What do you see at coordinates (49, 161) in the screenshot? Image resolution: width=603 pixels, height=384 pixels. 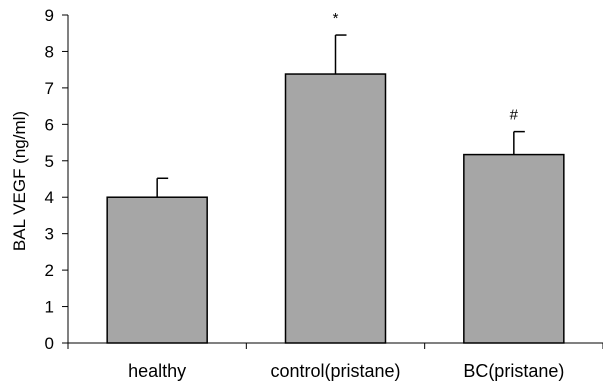 I see `y-tick-label: 5` at bounding box center [49, 161].